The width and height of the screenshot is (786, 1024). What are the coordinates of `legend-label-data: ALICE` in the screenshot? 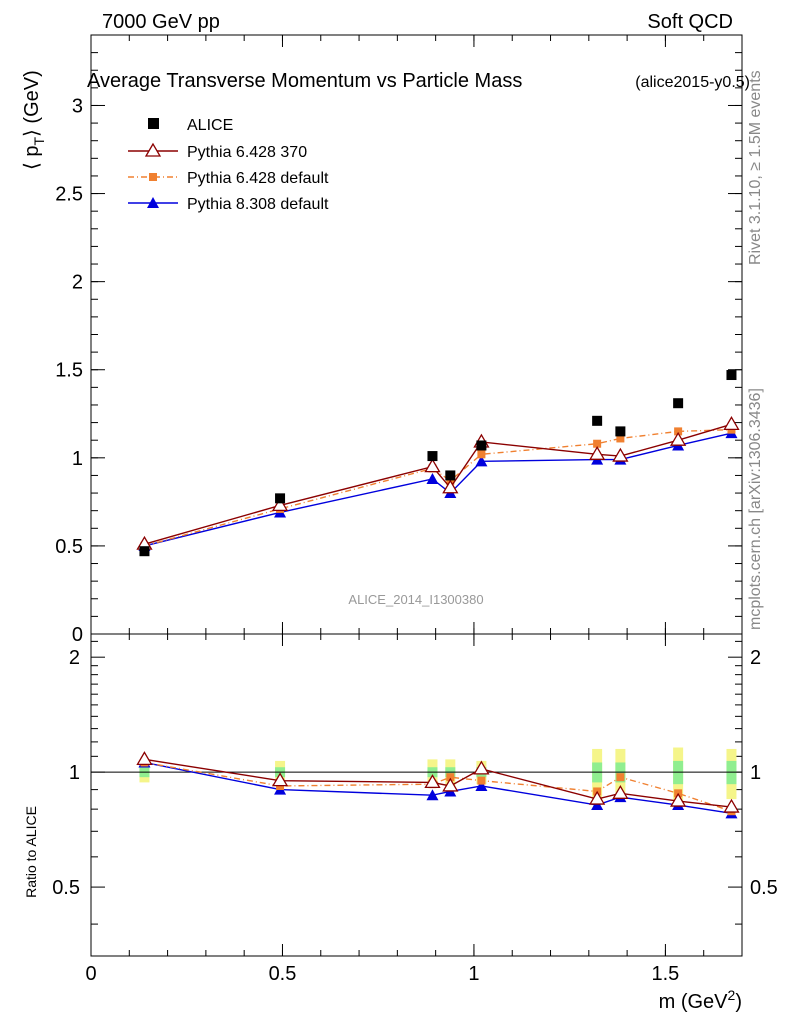 It's located at (210, 125).